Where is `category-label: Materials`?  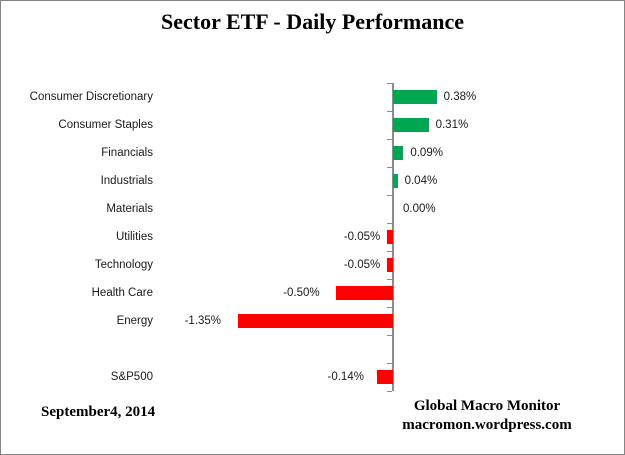 category-label: Materials is located at coordinates (129, 209).